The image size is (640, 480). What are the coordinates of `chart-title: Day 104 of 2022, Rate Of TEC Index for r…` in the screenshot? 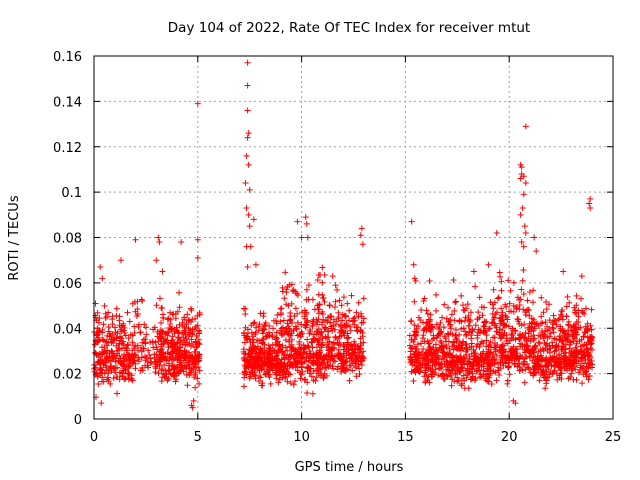 It's located at (349, 28).